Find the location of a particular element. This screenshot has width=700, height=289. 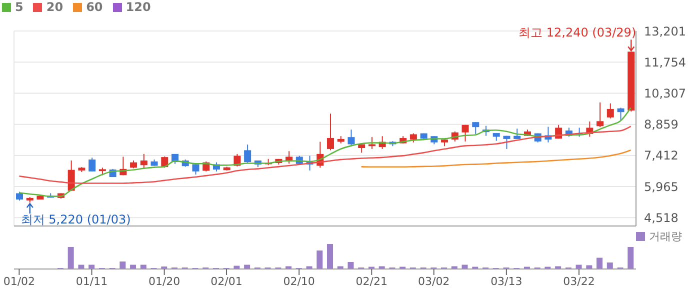

x-tick-label: 02/01 is located at coordinates (226, 281).